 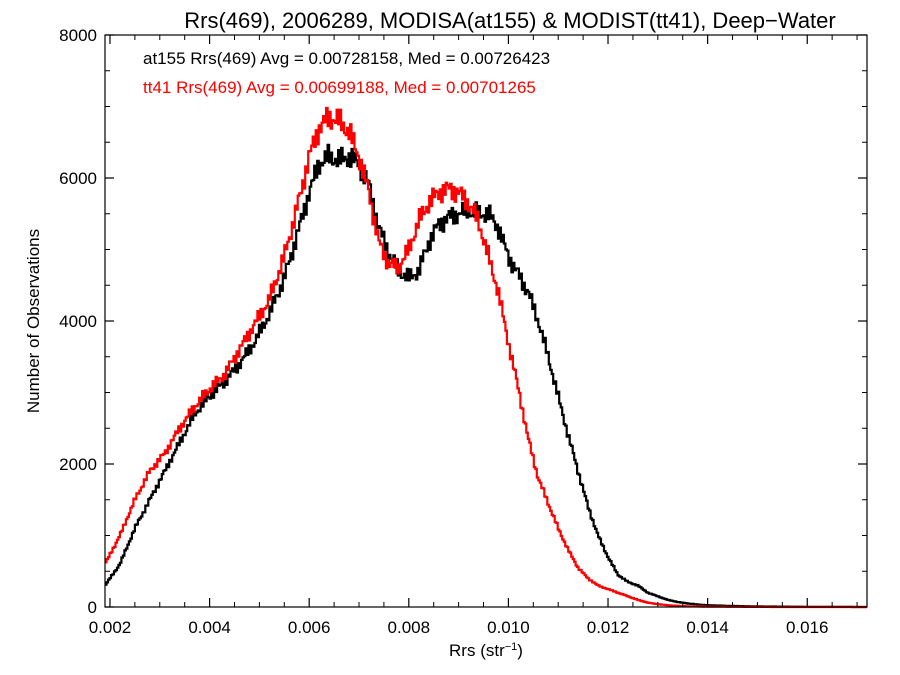 What do you see at coordinates (707, 627) in the screenshot?
I see `x-tick-label: 0.014` at bounding box center [707, 627].